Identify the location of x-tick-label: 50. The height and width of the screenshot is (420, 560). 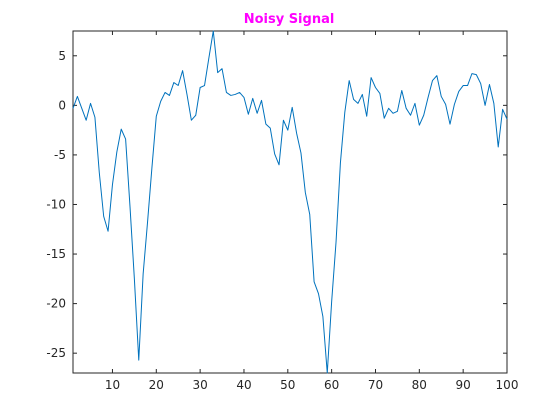
(287, 385).